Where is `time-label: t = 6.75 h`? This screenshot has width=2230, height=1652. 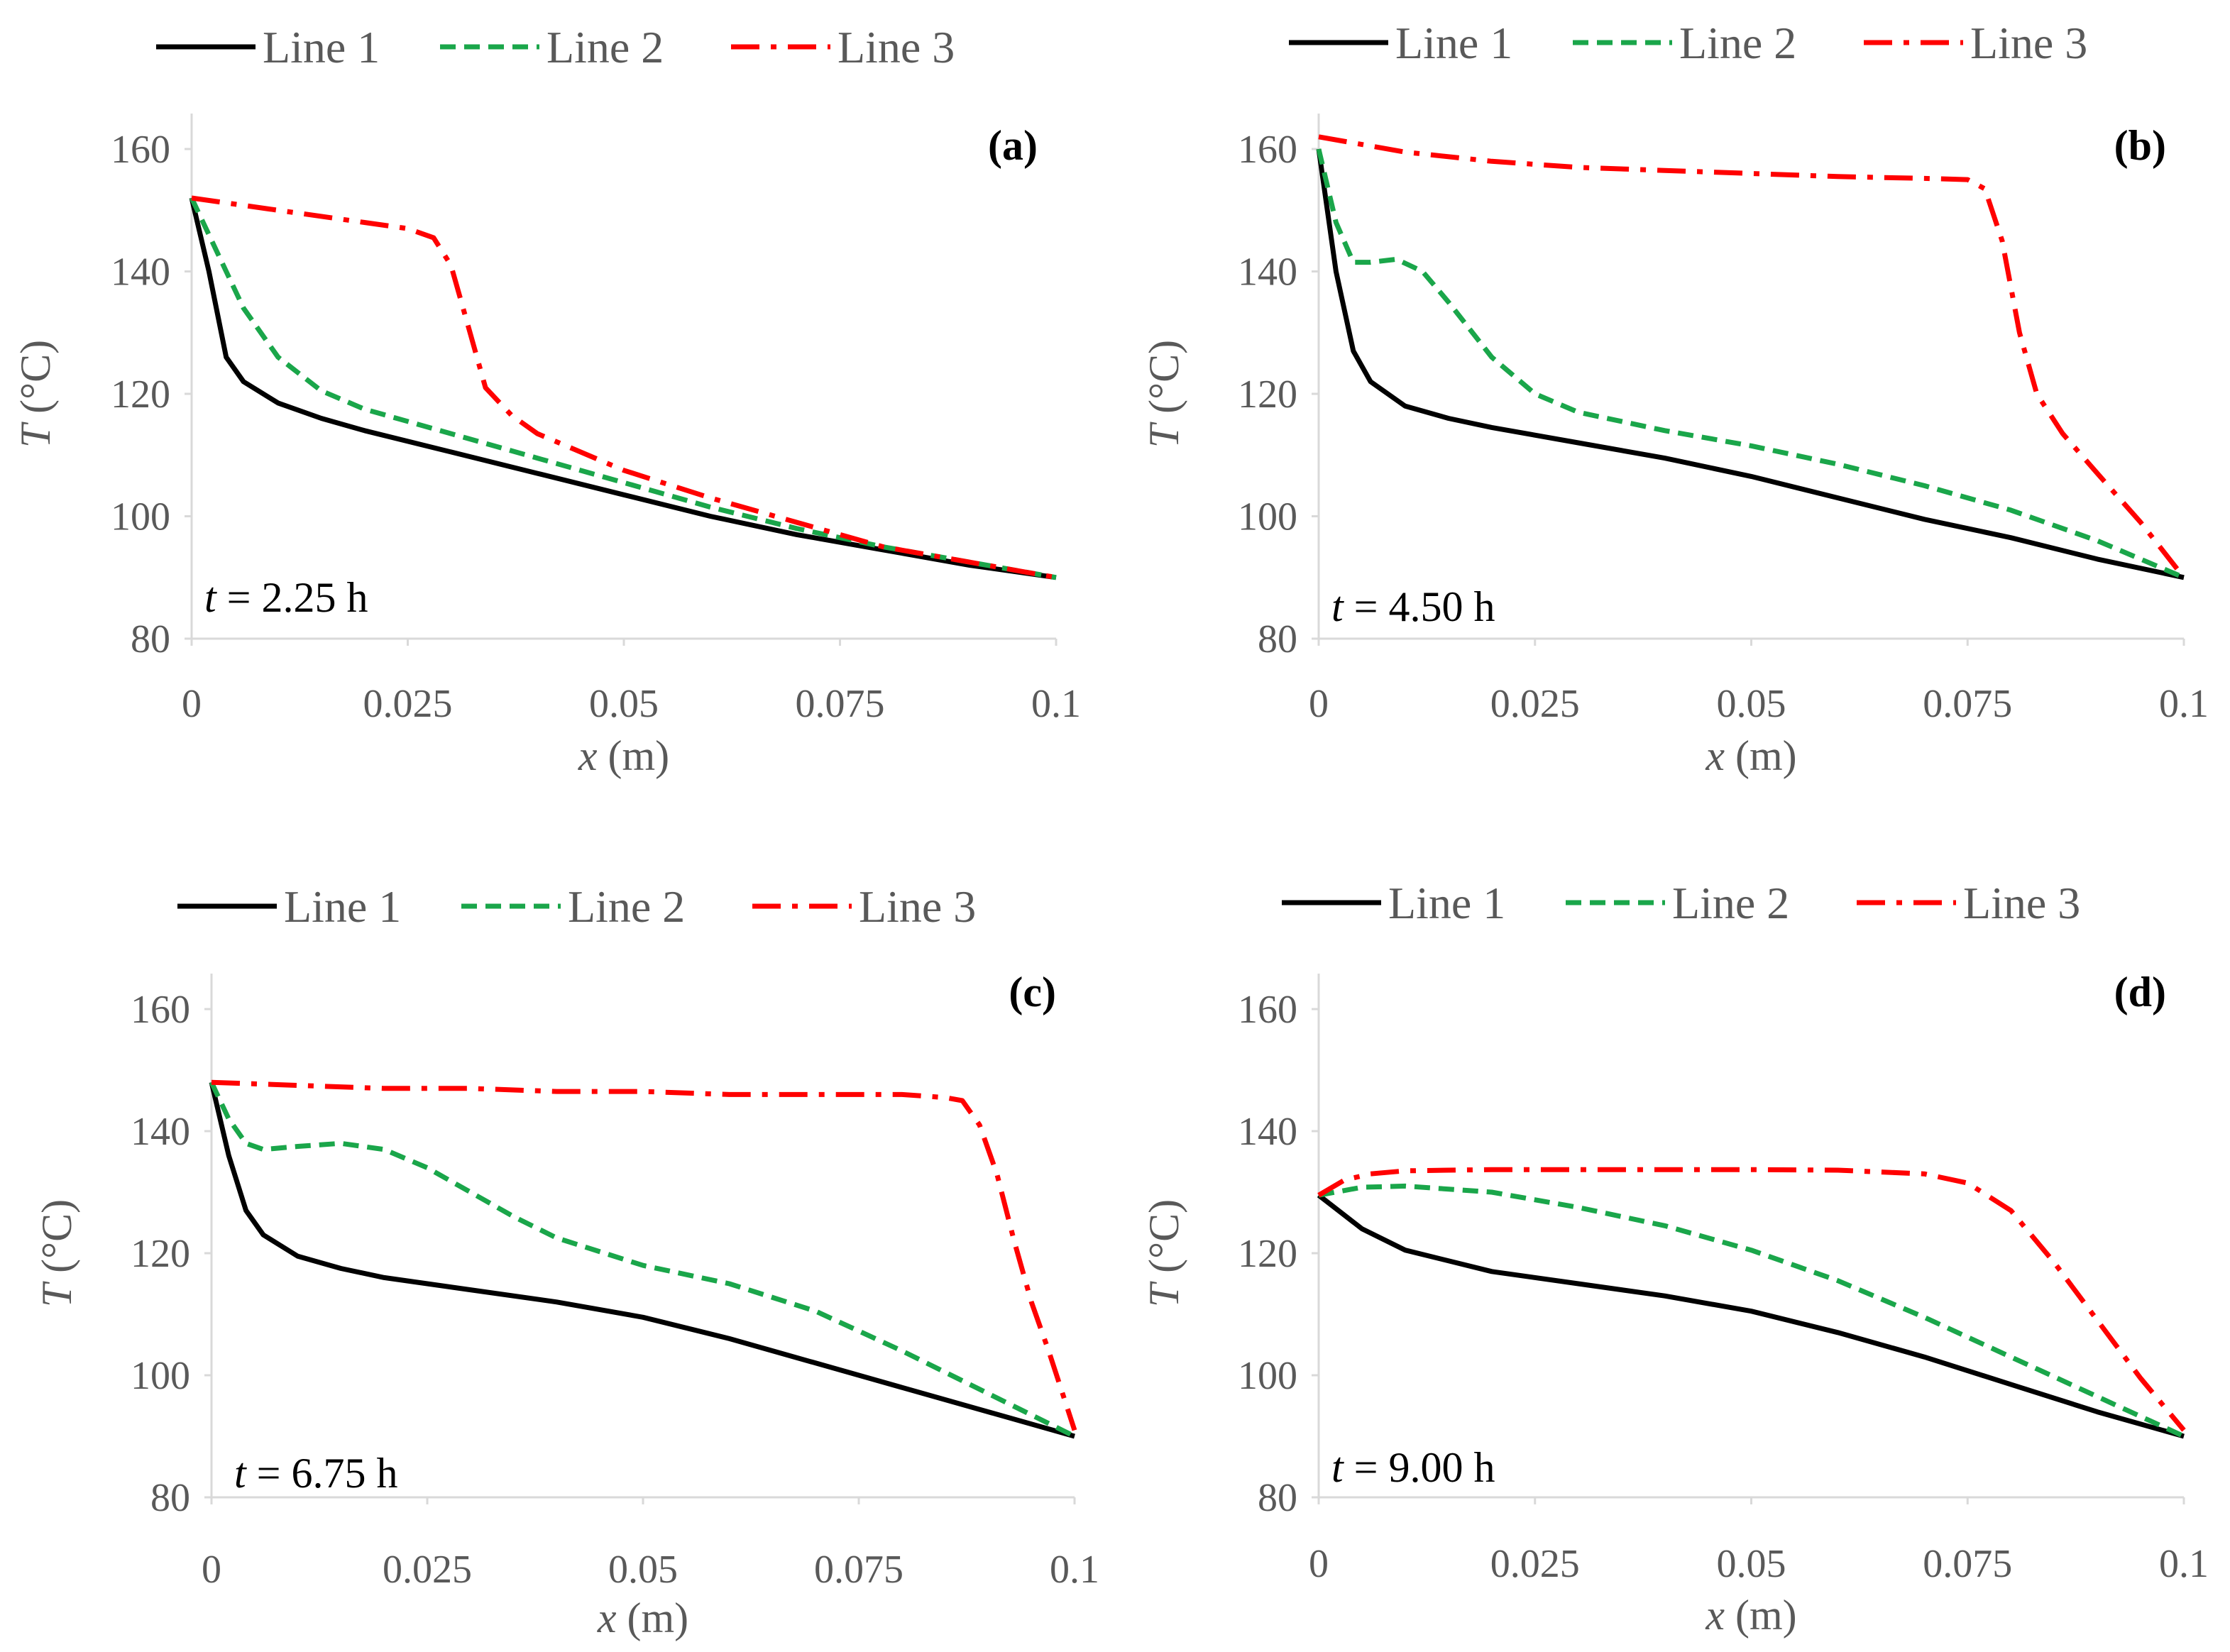 time-label: t = 6.75 h is located at coordinates (316, 1474).